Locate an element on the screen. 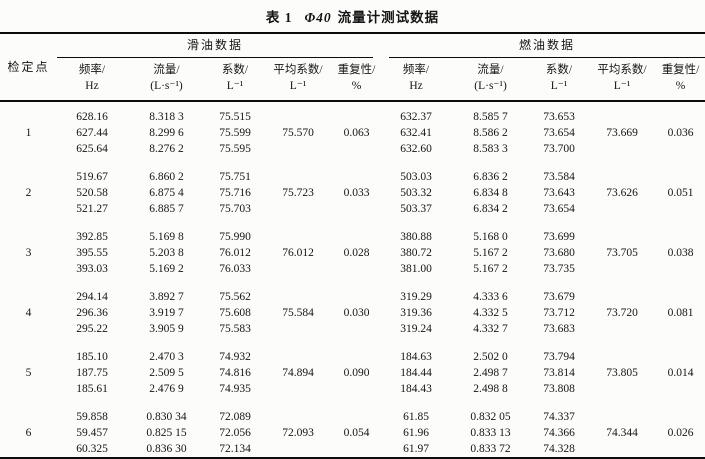  point-cell: 2 is located at coordinates (28, 192).